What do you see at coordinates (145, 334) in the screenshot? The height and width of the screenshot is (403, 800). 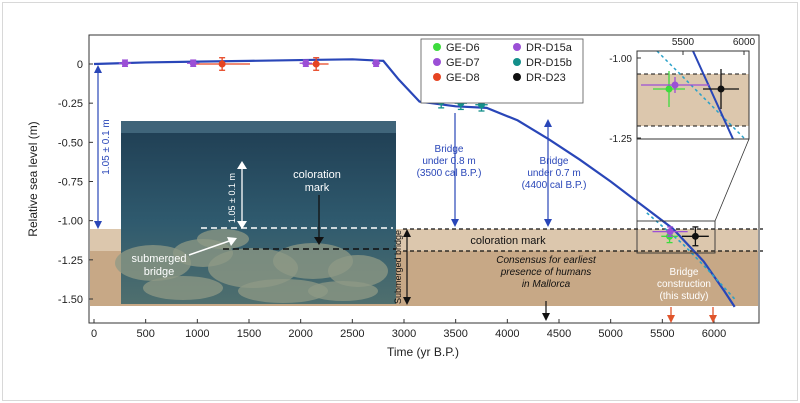 I see `x-tick-label: 500` at bounding box center [145, 334].